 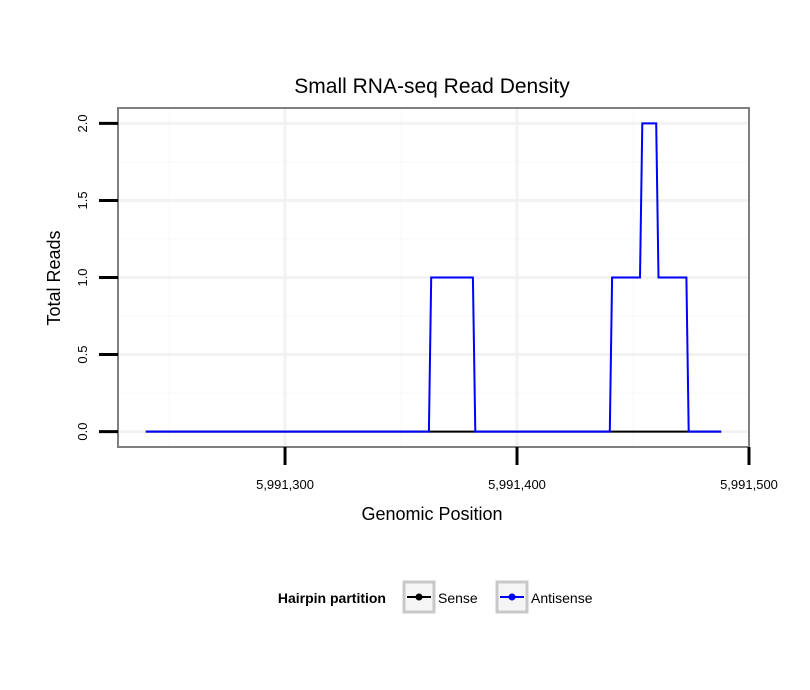 I want to click on x-tick-label: 5,991,300, so click(x=285, y=484).